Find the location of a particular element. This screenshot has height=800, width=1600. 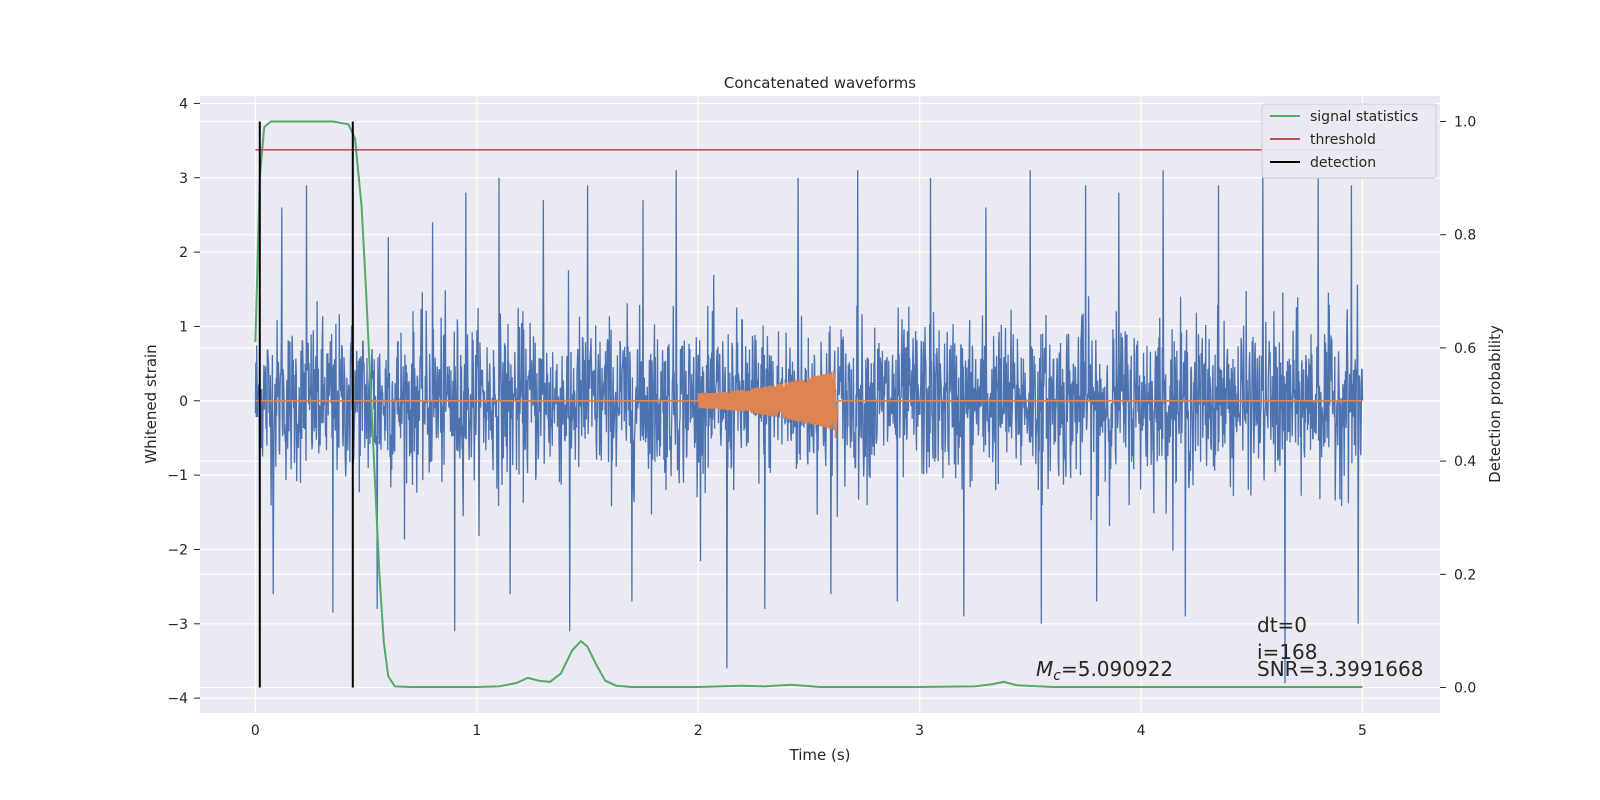

y2-tick-label-1: 0.2 is located at coordinates (1465, 575).